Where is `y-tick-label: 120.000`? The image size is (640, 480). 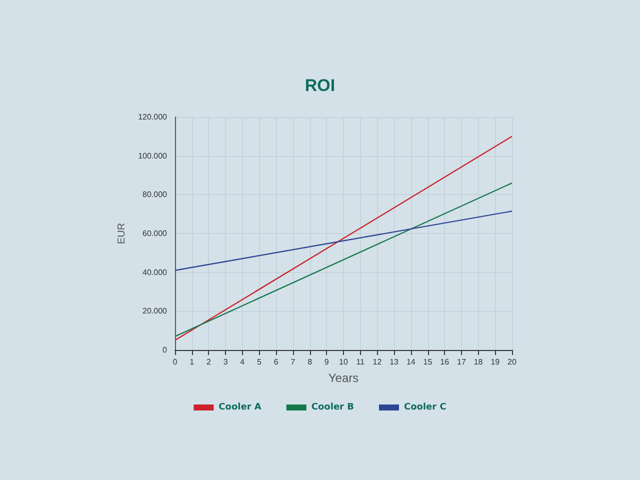 y-tick-label: 120.000 is located at coordinates (153, 117).